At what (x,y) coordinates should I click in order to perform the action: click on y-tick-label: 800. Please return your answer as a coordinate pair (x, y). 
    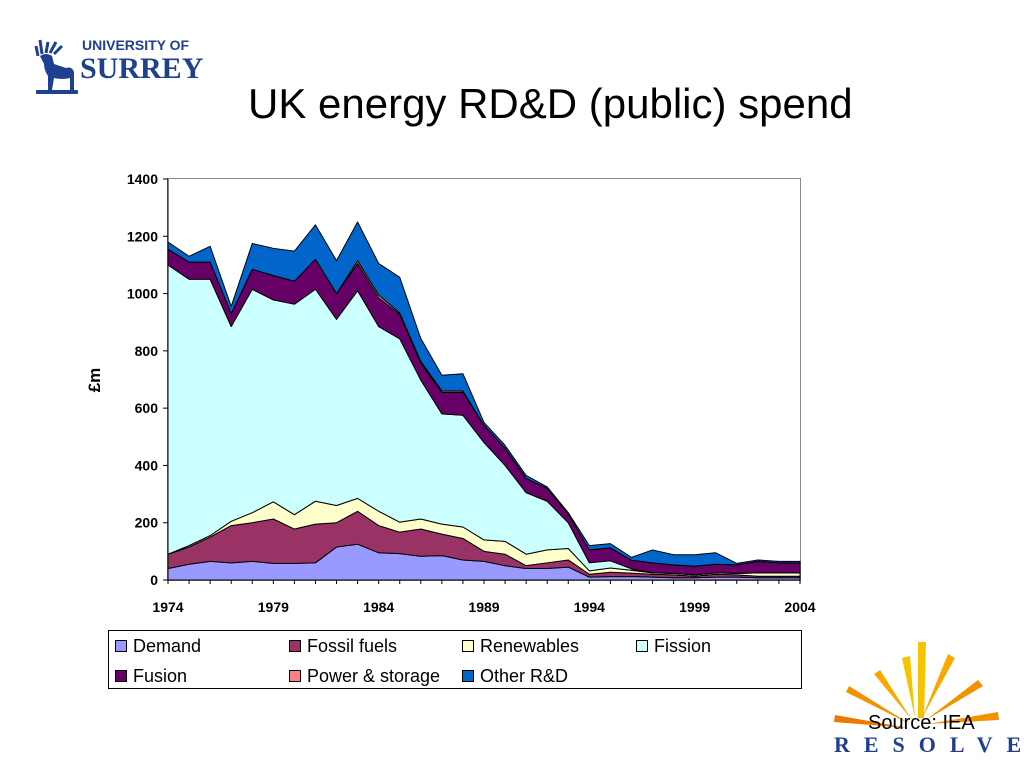
    Looking at the image, I should click on (147, 351).